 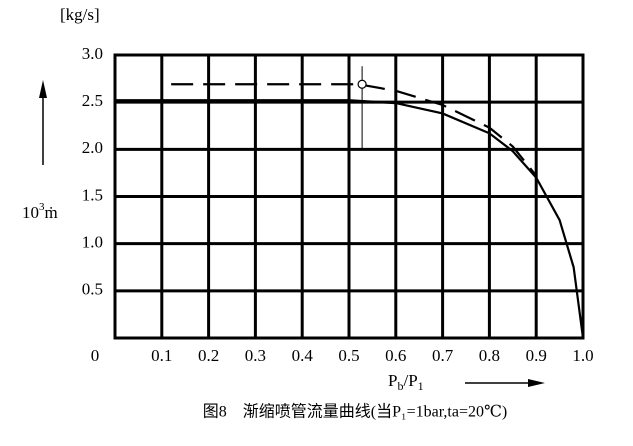 What do you see at coordinates (255, 355) in the screenshot?
I see `x-tick-label: 0.3` at bounding box center [255, 355].